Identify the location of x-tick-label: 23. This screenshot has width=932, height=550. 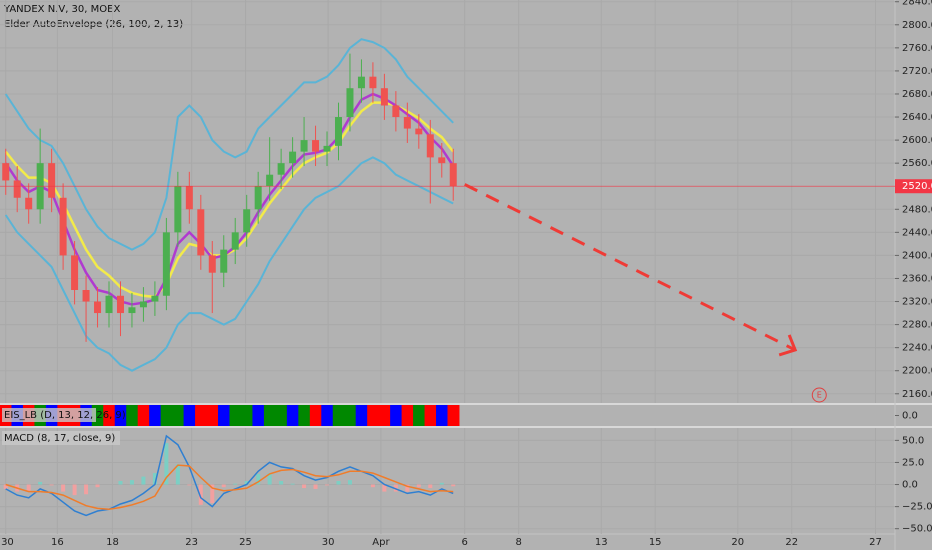
(191, 542).